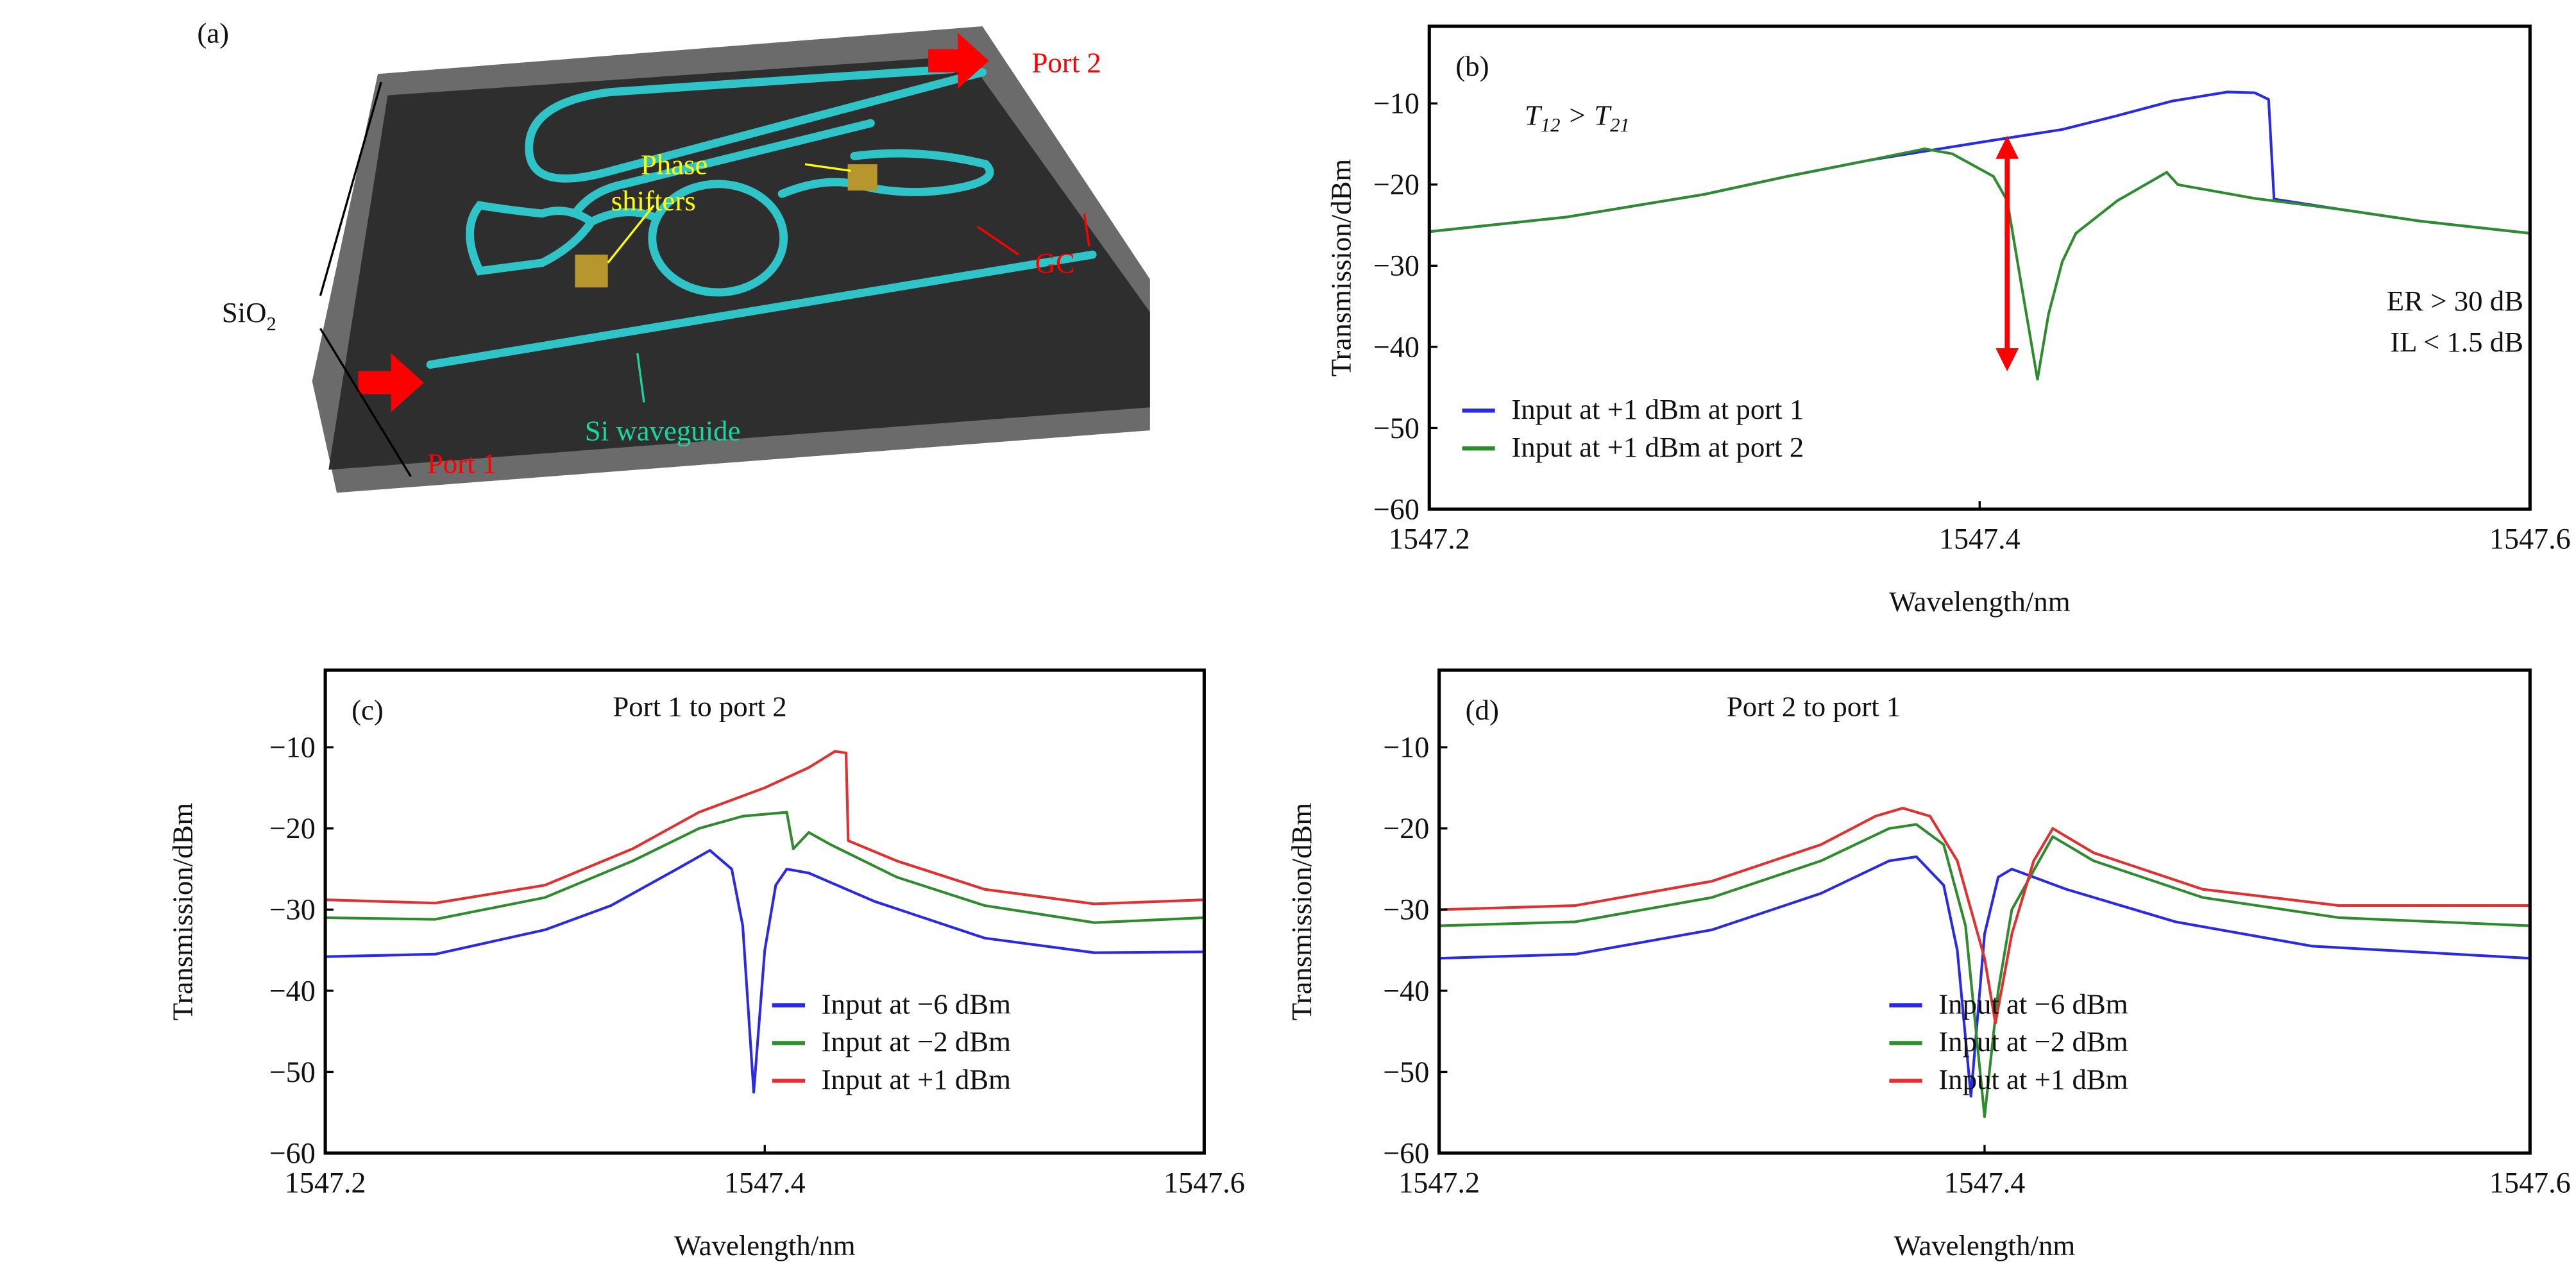 The height and width of the screenshot is (1273, 2576). I want to click on arrow-head-down, so click(2007, 359).